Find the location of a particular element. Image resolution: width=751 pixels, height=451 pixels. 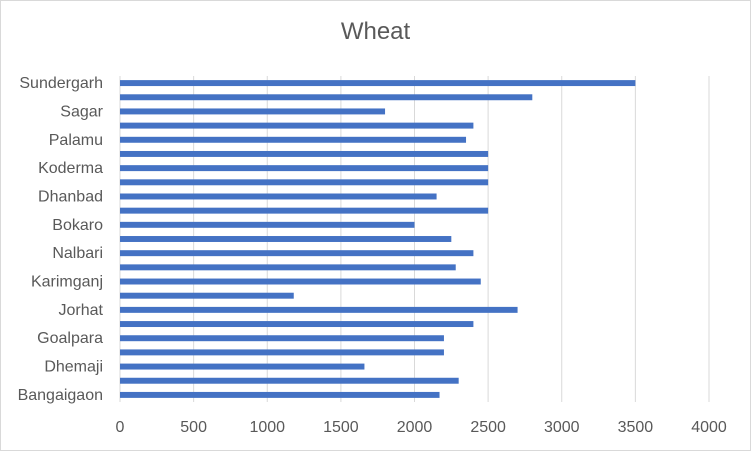

x-tick-label: 1500 is located at coordinates (341, 427).